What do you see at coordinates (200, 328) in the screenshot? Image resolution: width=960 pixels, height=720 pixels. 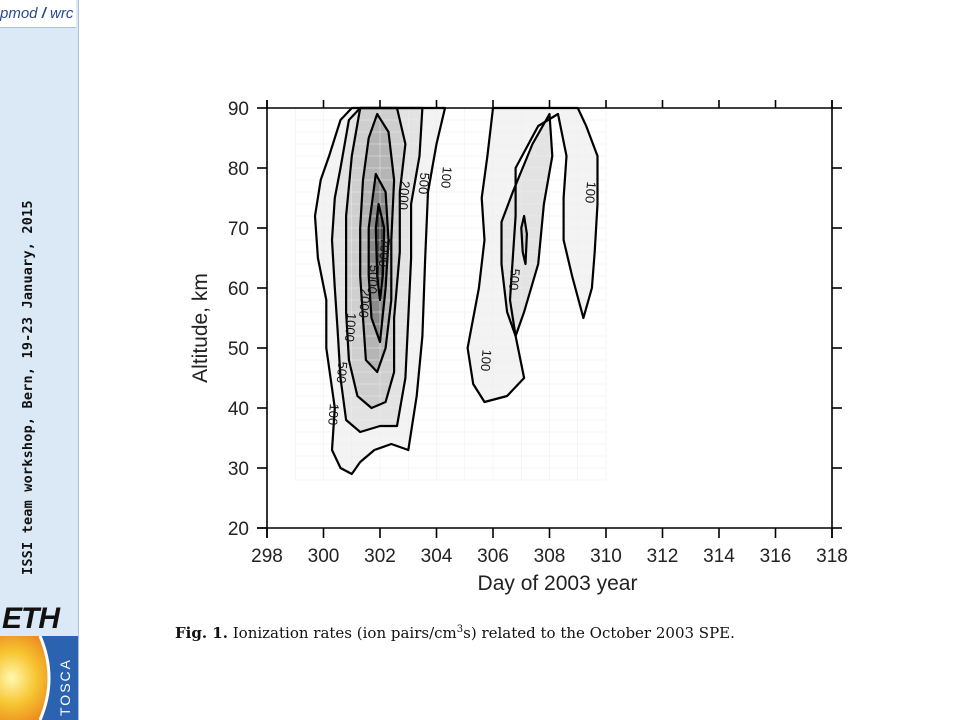 I see `y-axis-label: Altitude, km` at bounding box center [200, 328].